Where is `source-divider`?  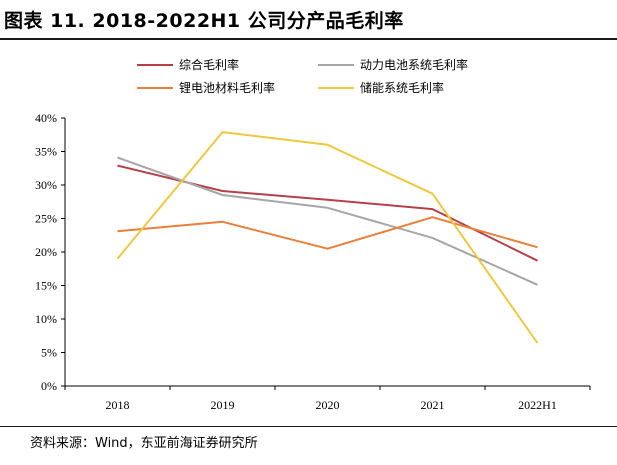 source-divider is located at coordinates (308, 426).